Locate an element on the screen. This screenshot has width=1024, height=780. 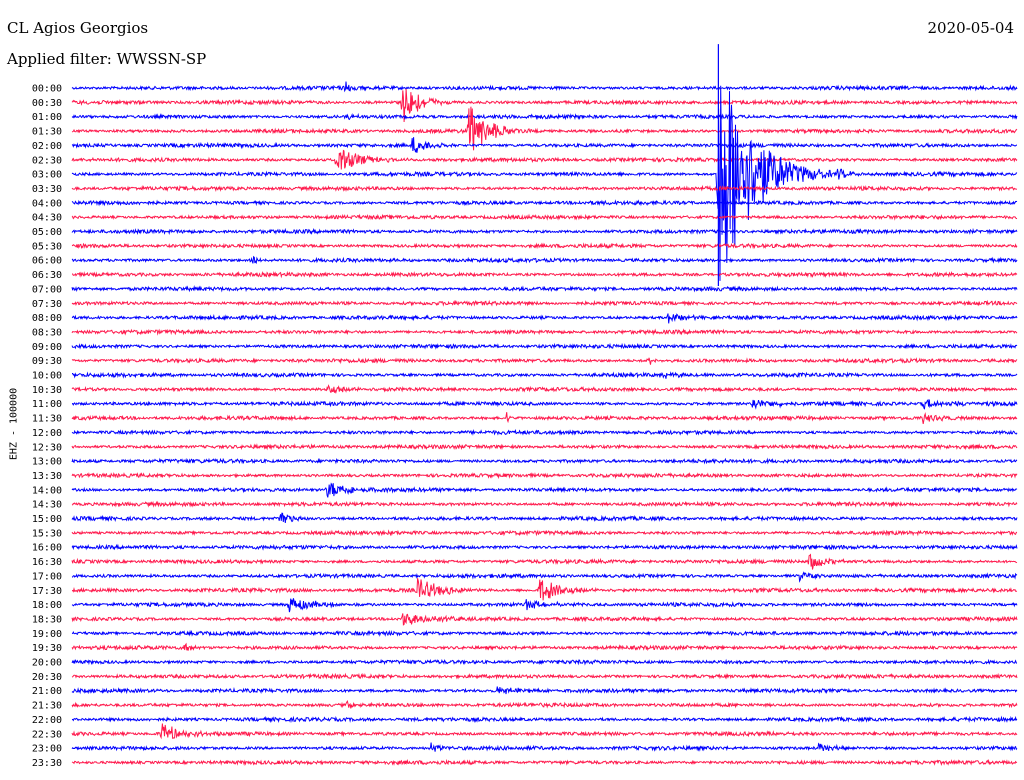
row-time-label: 08:00 is located at coordinates (47, 318).